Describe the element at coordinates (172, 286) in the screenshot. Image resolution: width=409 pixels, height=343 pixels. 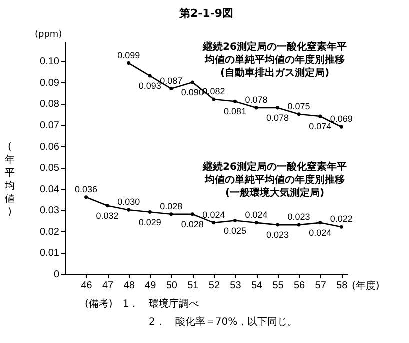
I see `x-tick-label: 50` at that location.